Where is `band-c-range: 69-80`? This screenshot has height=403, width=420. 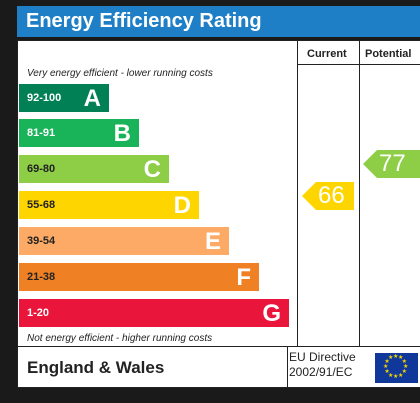
band-c-range: 69-80 is located at coordinates (41, 169).